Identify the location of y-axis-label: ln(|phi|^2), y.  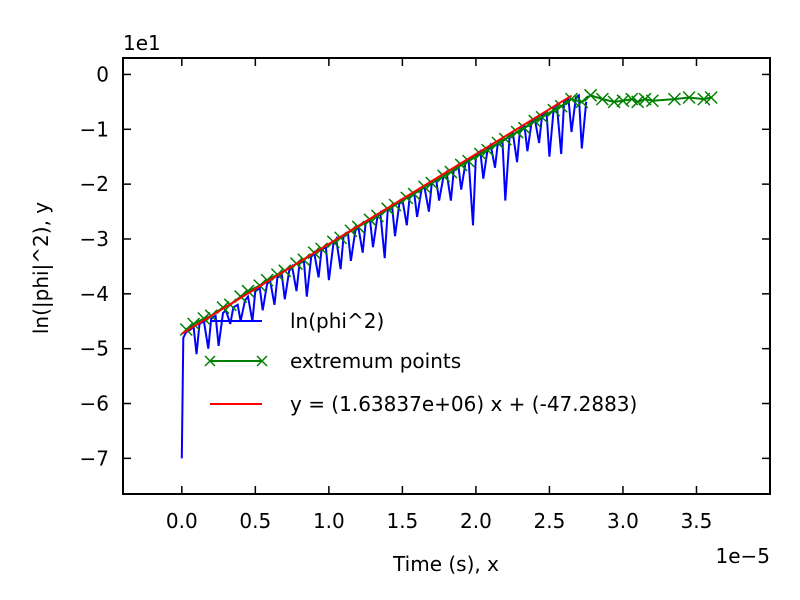
(41, 268).